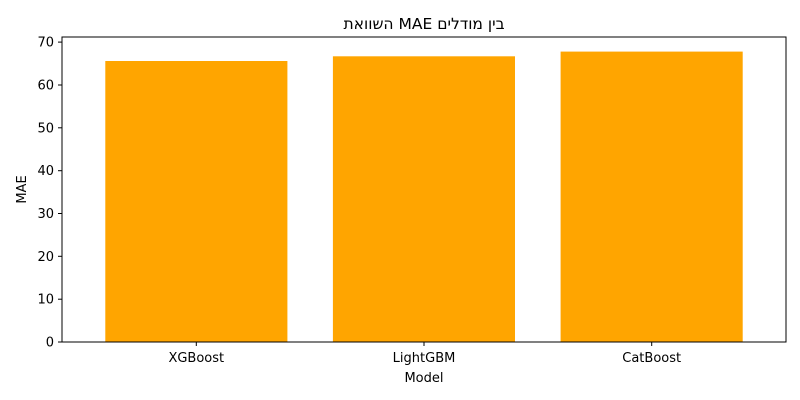 Image resolution: width=800 pixels, height=400 pixels. Describe the element at coordinates (45, 86) in the screenshot. I see `y-tick-label: 60` at that location.